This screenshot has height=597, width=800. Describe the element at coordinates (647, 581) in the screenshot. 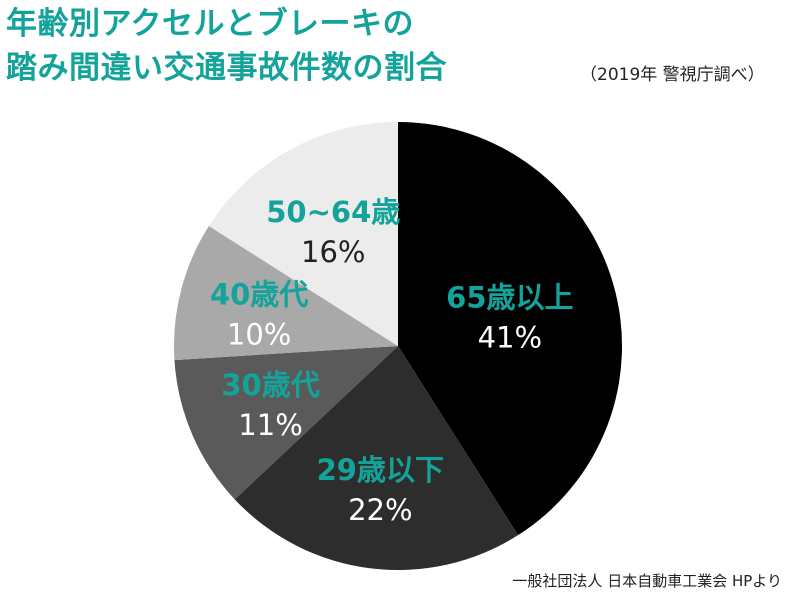

I see `source-credit: 一般社団法人 日本自動車工業会 HPより` at that location.